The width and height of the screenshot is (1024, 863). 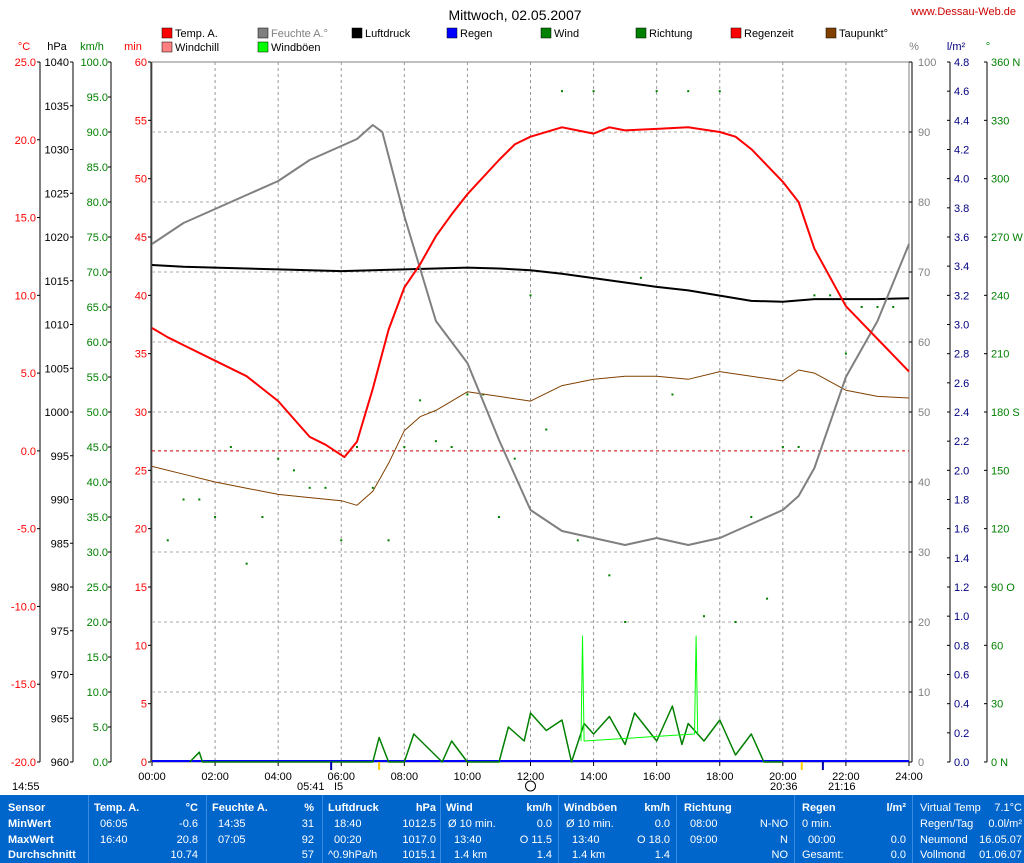 I want to click on sun-bar: 14:55 05:41 I5 20:36 21:16, so click(x=512, y=787).